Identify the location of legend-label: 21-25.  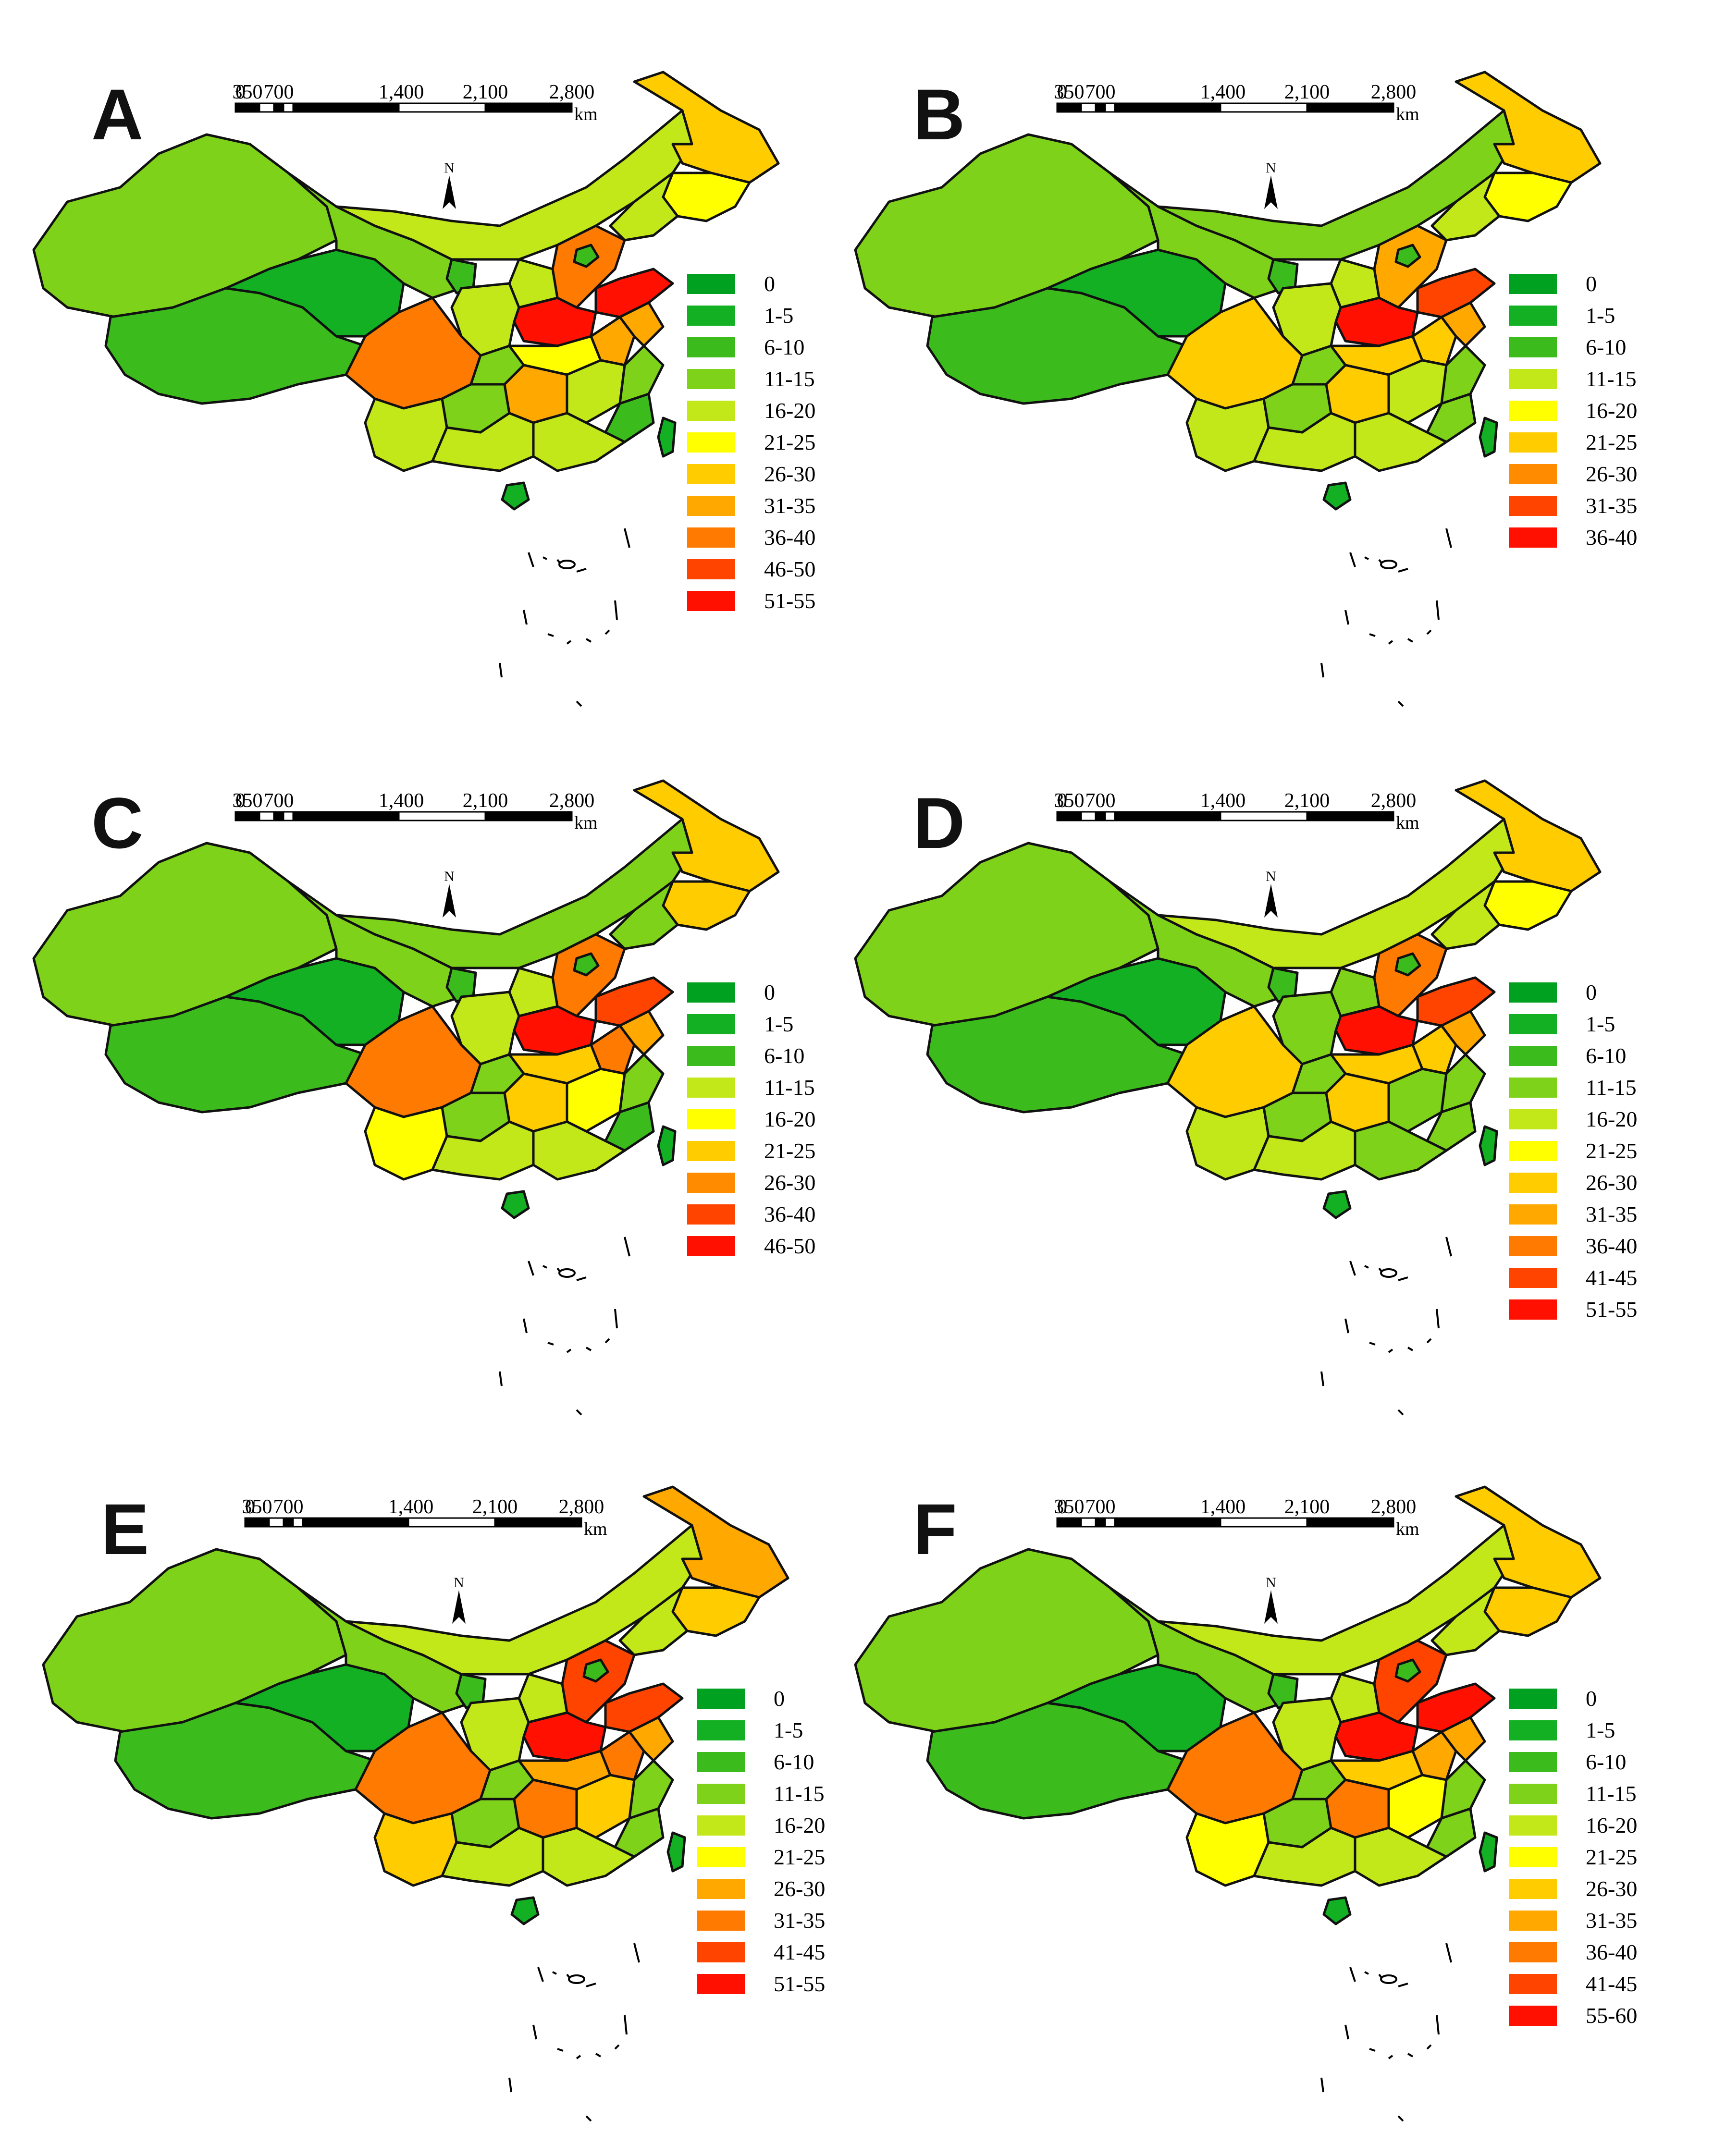
(790, 442).